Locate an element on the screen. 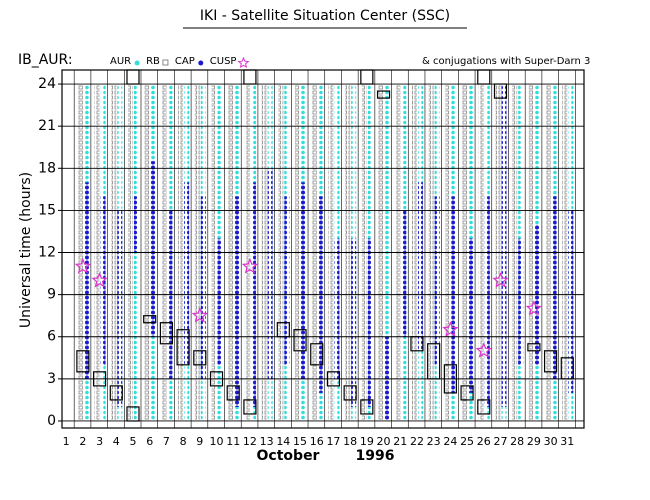  x-tick-label: 18 is located at coordinates (350, 441).